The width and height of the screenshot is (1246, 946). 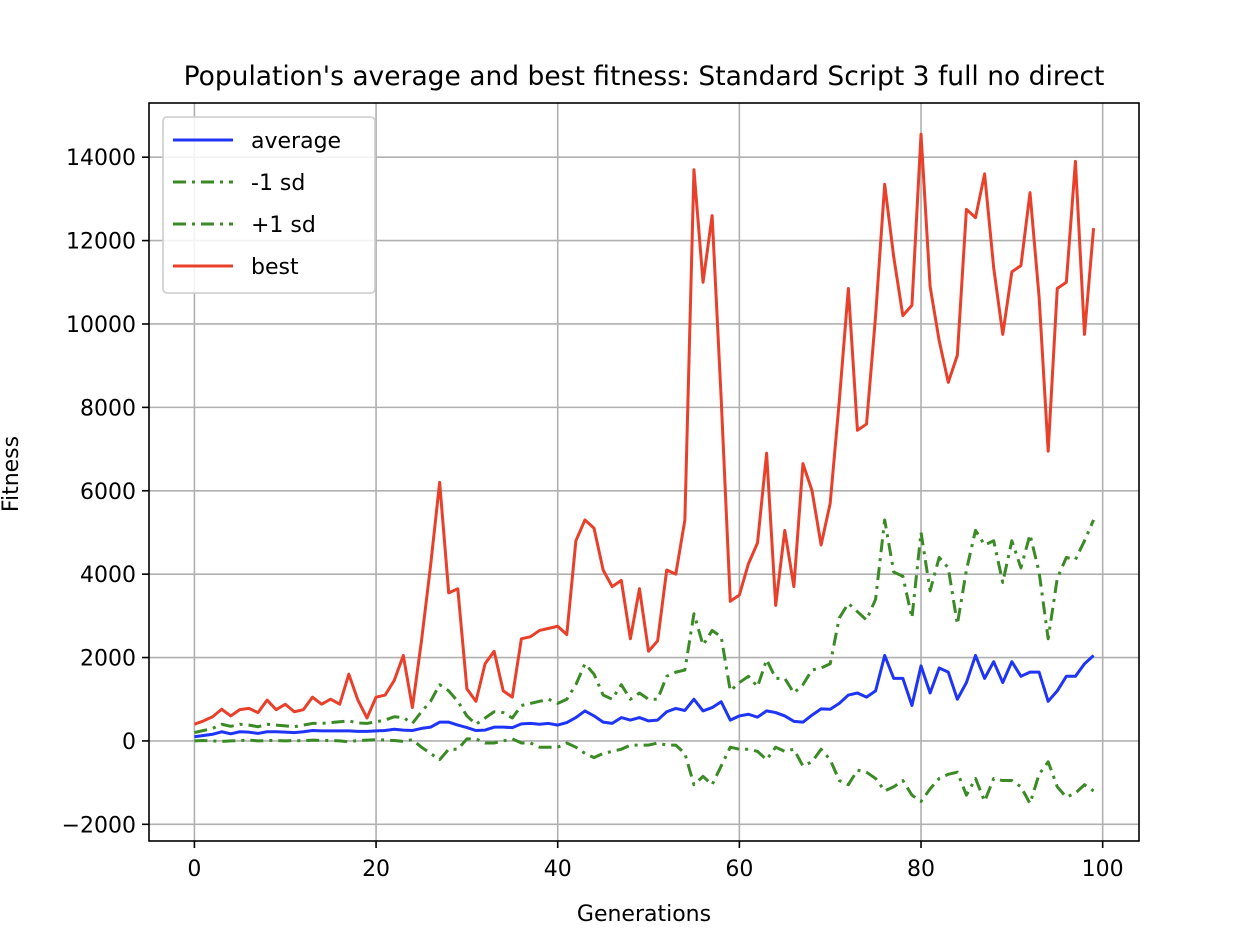 I want to click on legend: average -1 sd +1 sd best, so click(x=269, y=205).